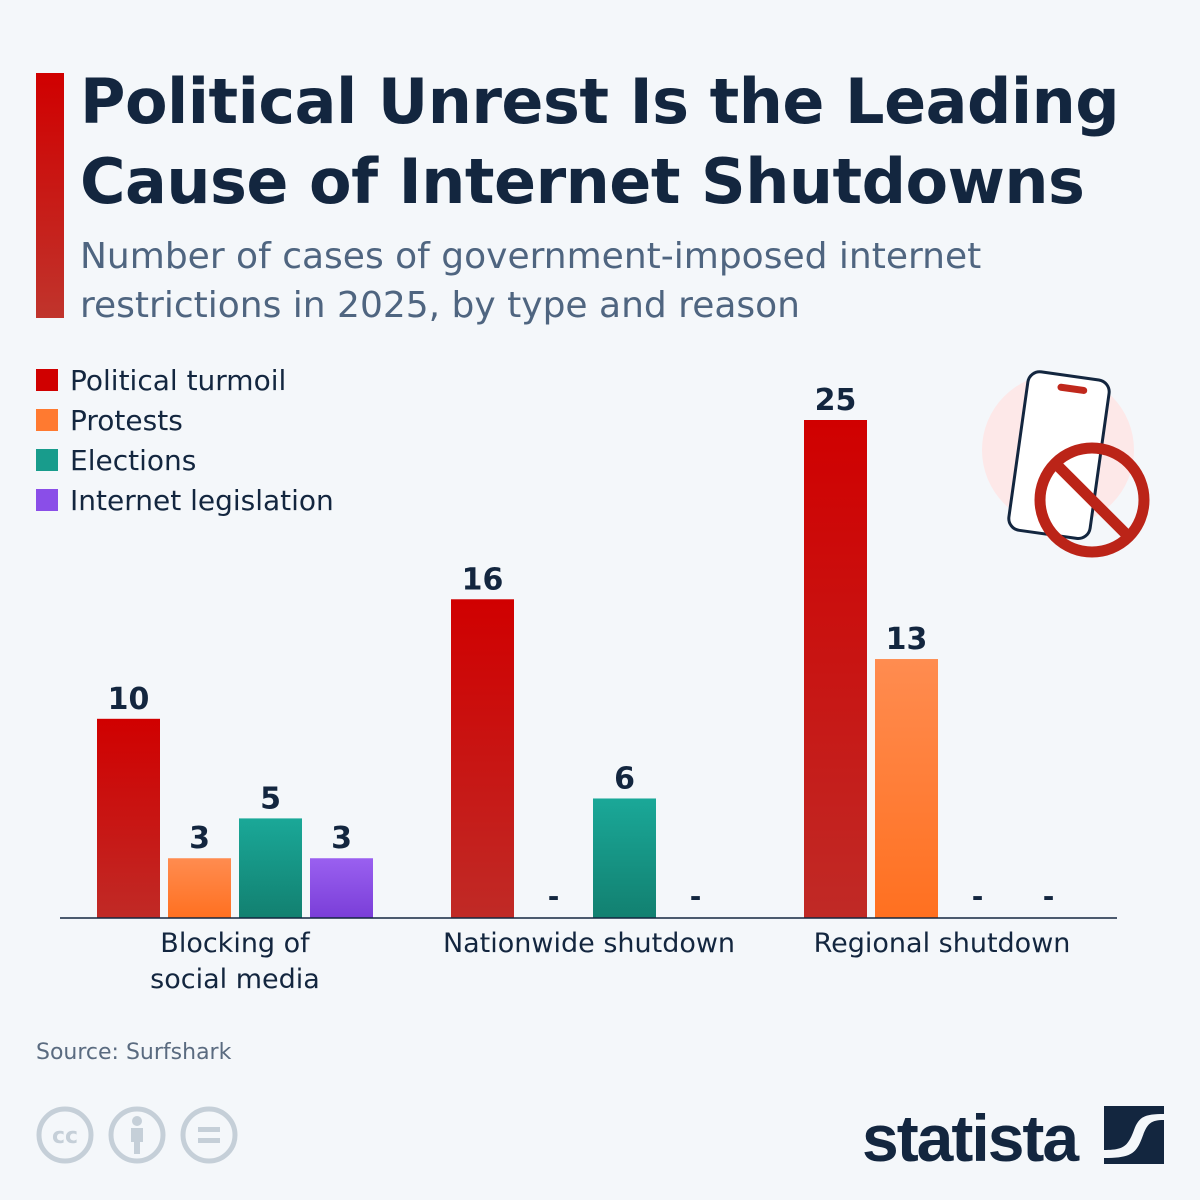 This screenshot has width=1200, height=1200. Describe the element at coordinates (133, 460) in the screenshot. I see `legend-label: Elections` at that location.